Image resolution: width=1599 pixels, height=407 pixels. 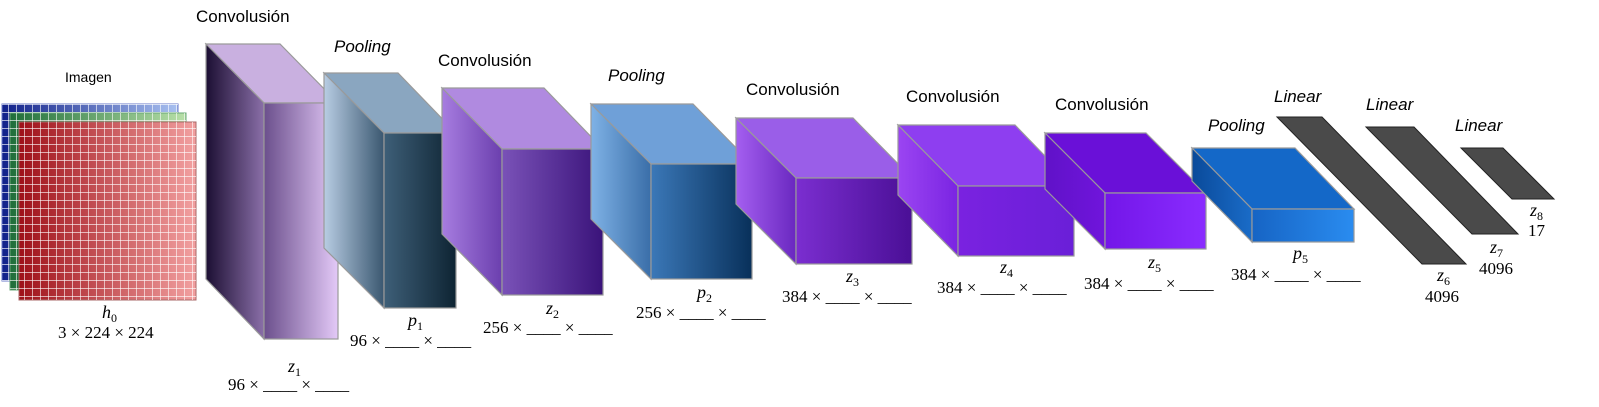 I want to click on layer-pool1-label: Pooling, so click(x=362, y=46).